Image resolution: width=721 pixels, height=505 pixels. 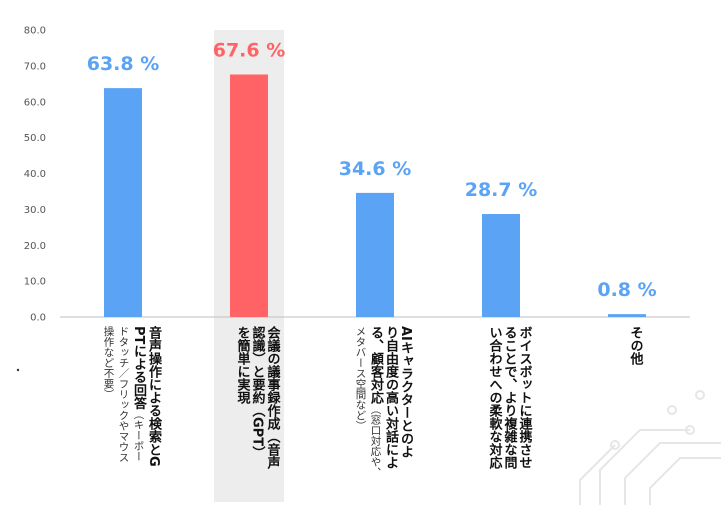 What do you see at coordinates (35, 102) in the screenshot?
I see `y-tick-label: 60.0` at bounding box center [35, 102].